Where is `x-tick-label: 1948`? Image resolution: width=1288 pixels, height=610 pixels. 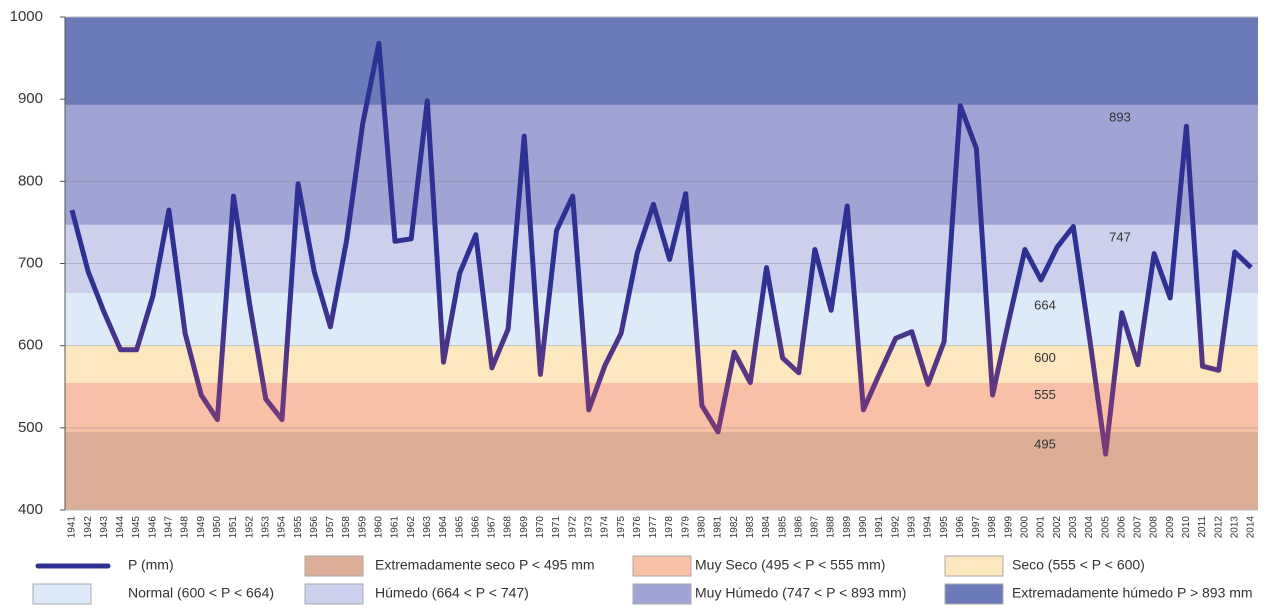
x-tick-label: 1948 is located at coordinates (185, 527).